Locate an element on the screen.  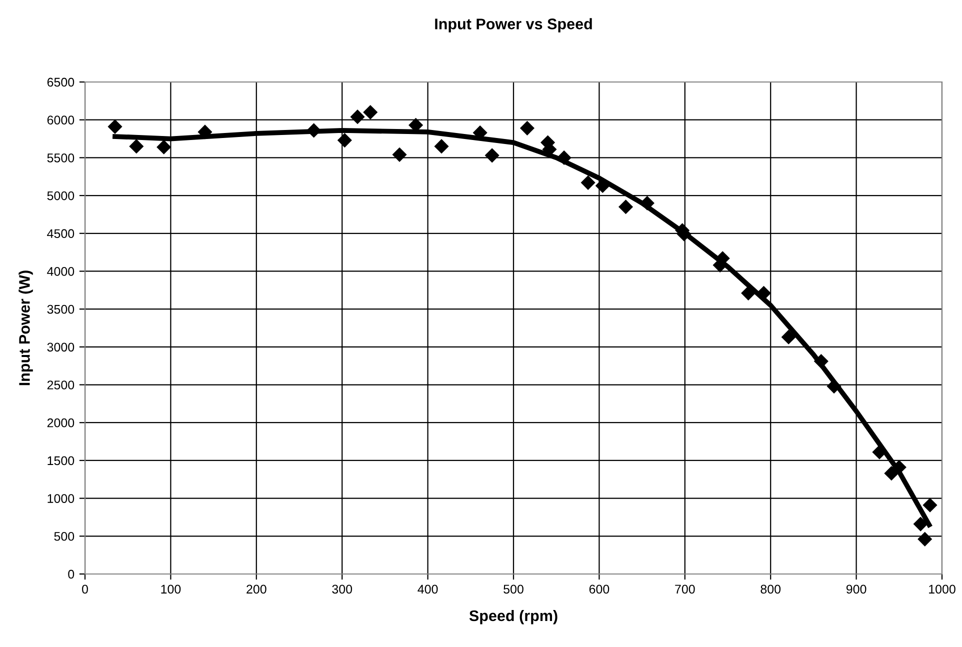
y-axis-title: Input Power (W) is located at coordinates (25, 328).